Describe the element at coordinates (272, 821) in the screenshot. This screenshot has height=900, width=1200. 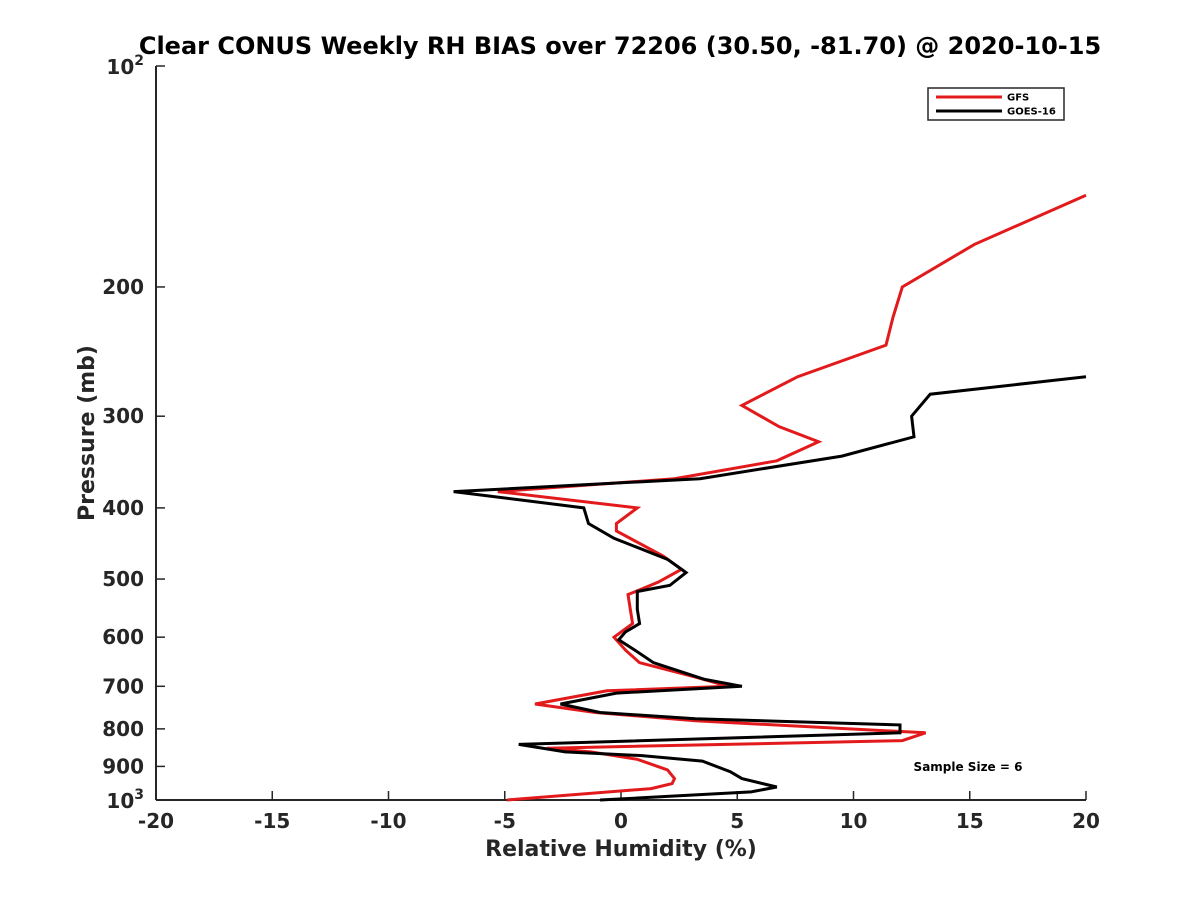
I see `x-tick-label: -15` at that location.